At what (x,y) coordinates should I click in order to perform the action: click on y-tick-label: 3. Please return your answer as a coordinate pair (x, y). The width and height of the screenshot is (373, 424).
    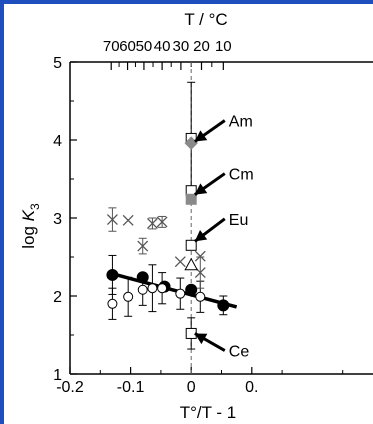
    Looking at the image, I should click on (57, 219).